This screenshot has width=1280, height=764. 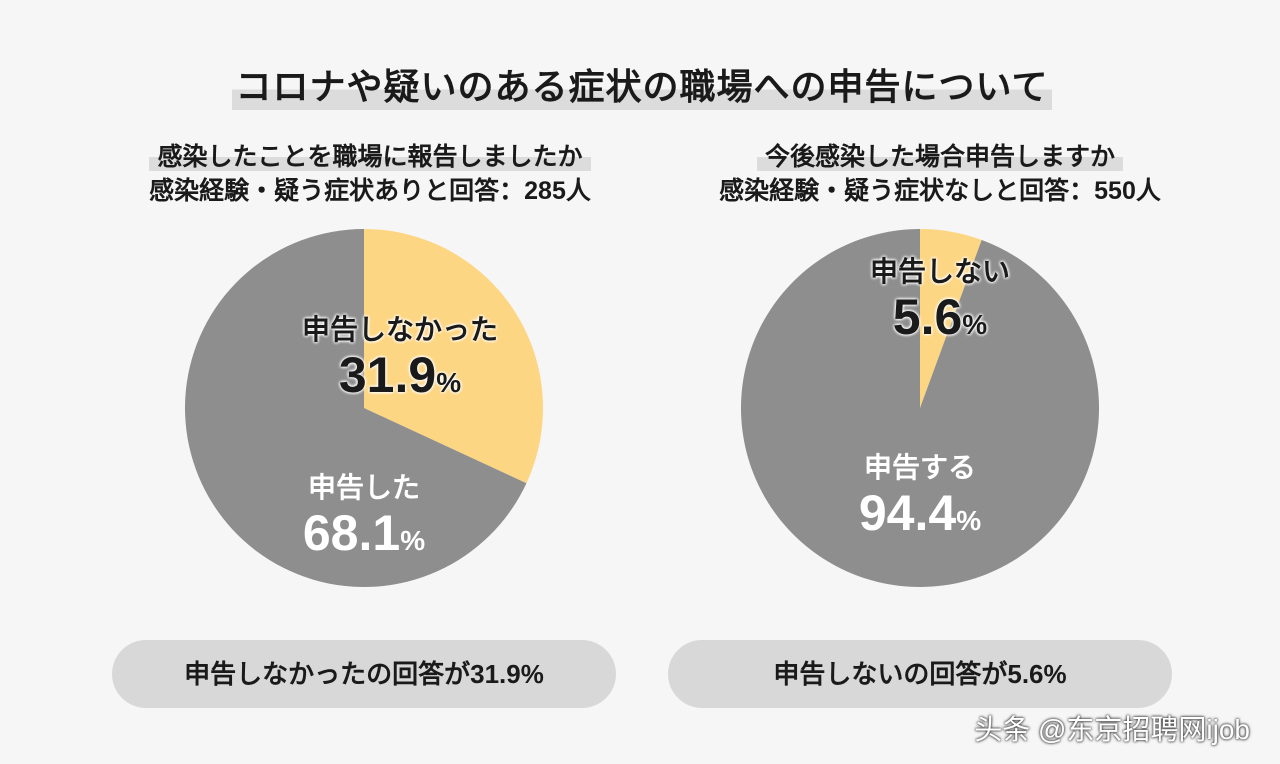 What do you see at coordinates (364, 674) in the screenshot?
I see `chart-1-summary: 申告しなかったの回答が31.9%` at bounding box center [364, 674].